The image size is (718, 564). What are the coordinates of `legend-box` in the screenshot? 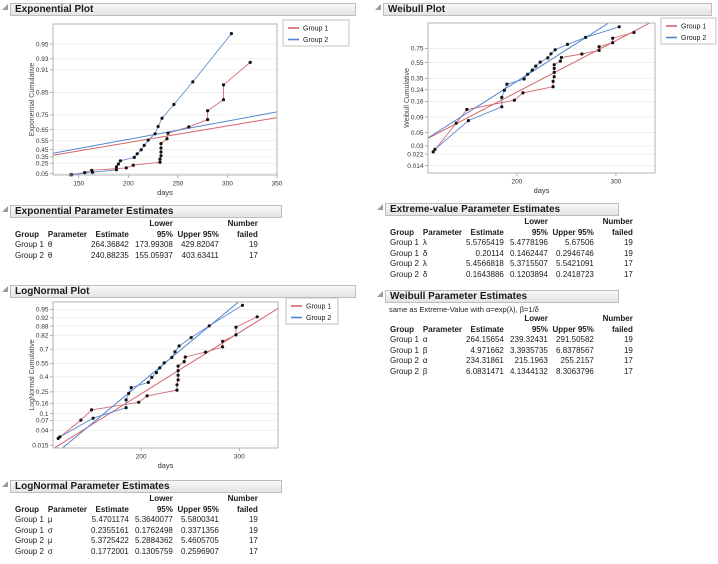 It's located at (312, 311).